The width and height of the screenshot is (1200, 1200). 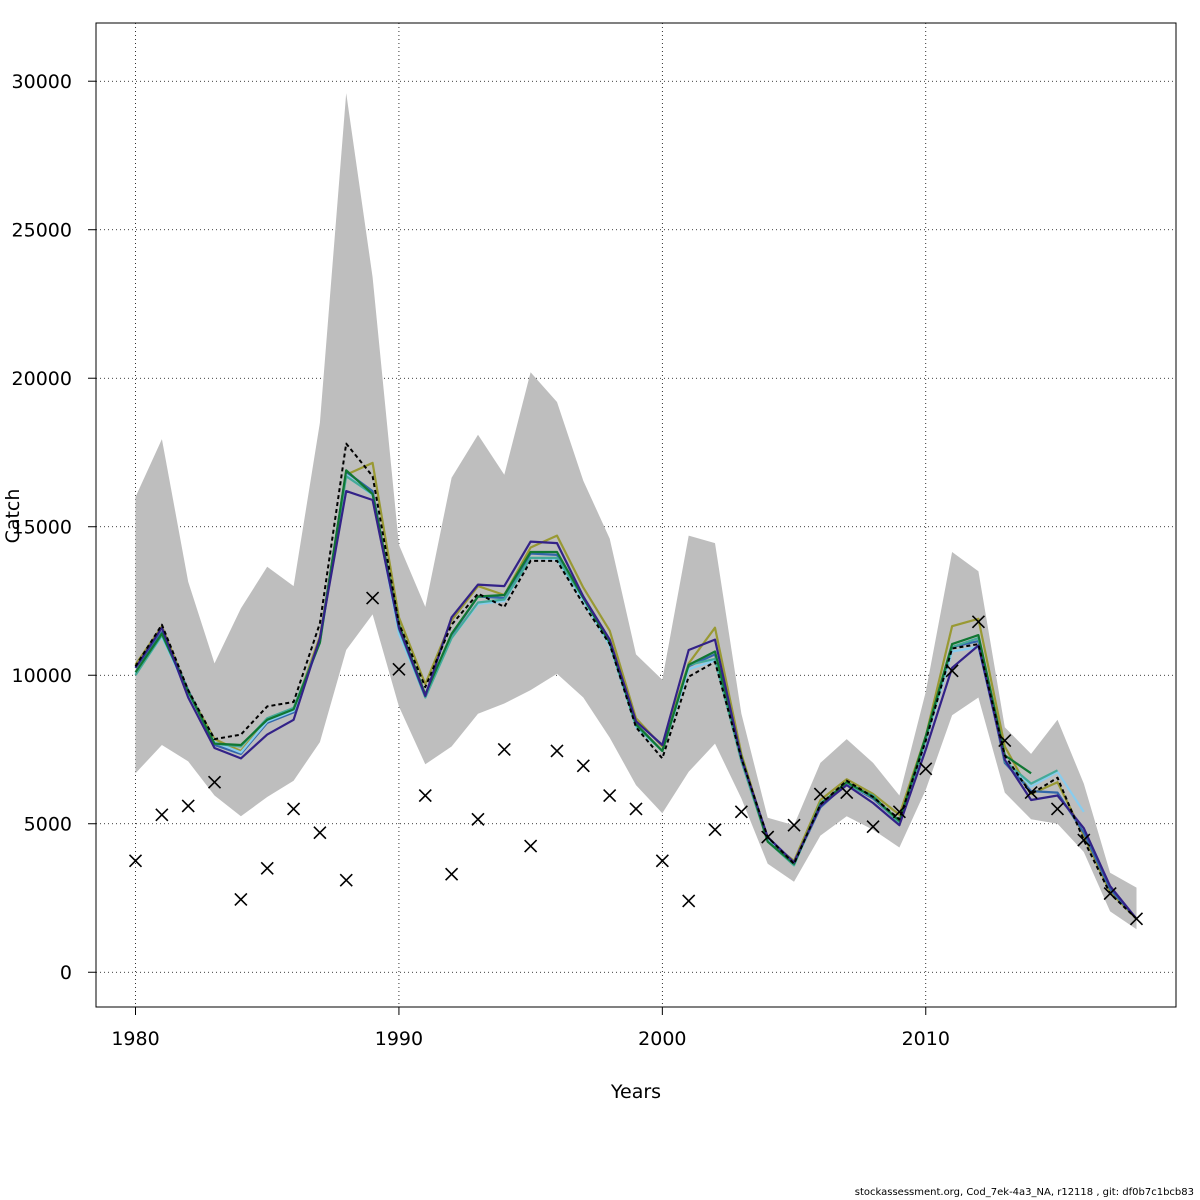 I want to click on observed-point-1982, so click(x=188, y=806).